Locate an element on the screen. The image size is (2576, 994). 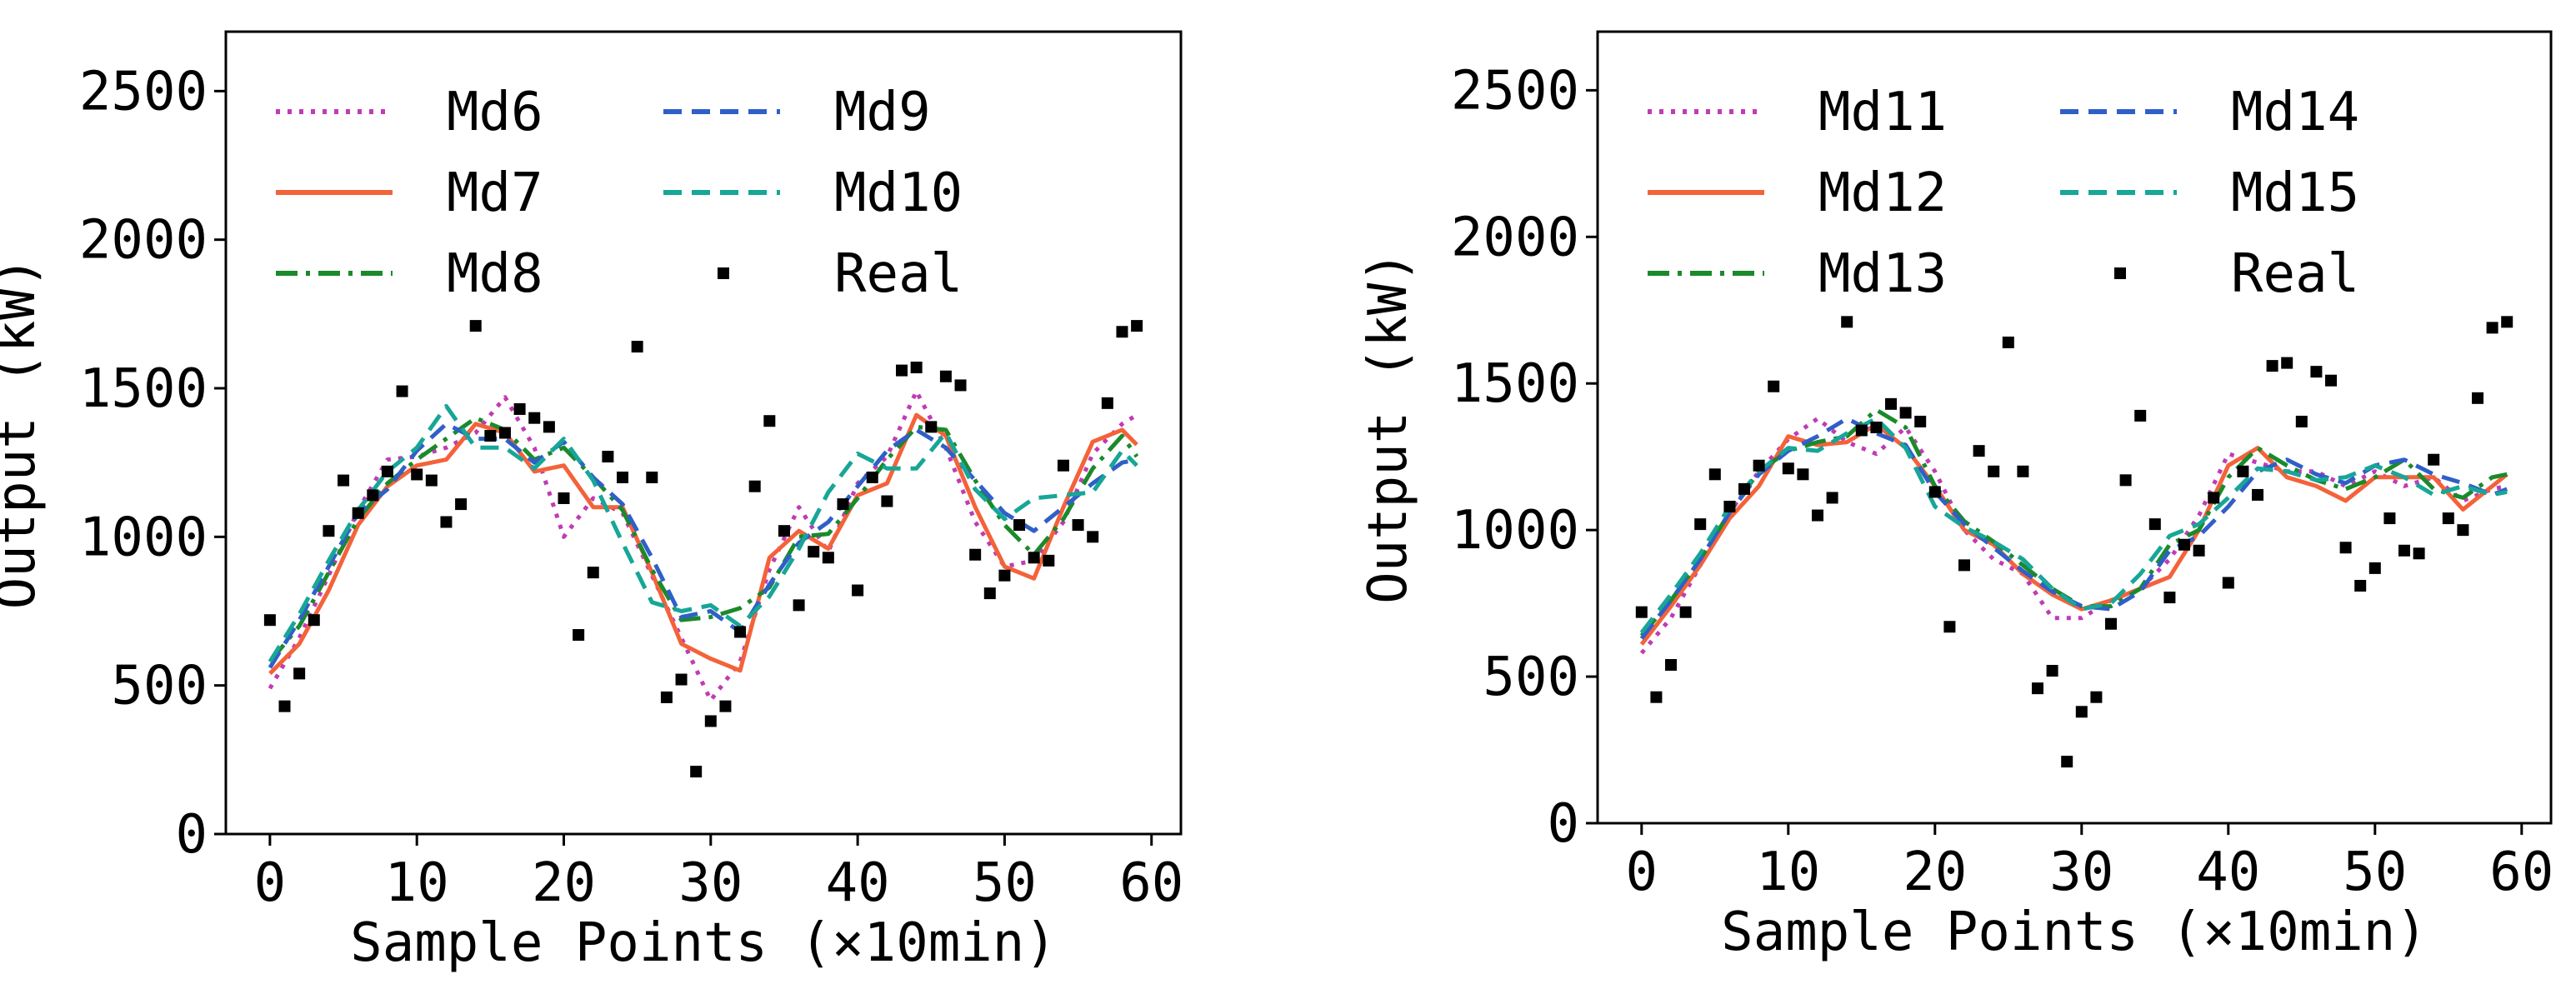
series-line-md13 is located at coordinates (2073, 522).